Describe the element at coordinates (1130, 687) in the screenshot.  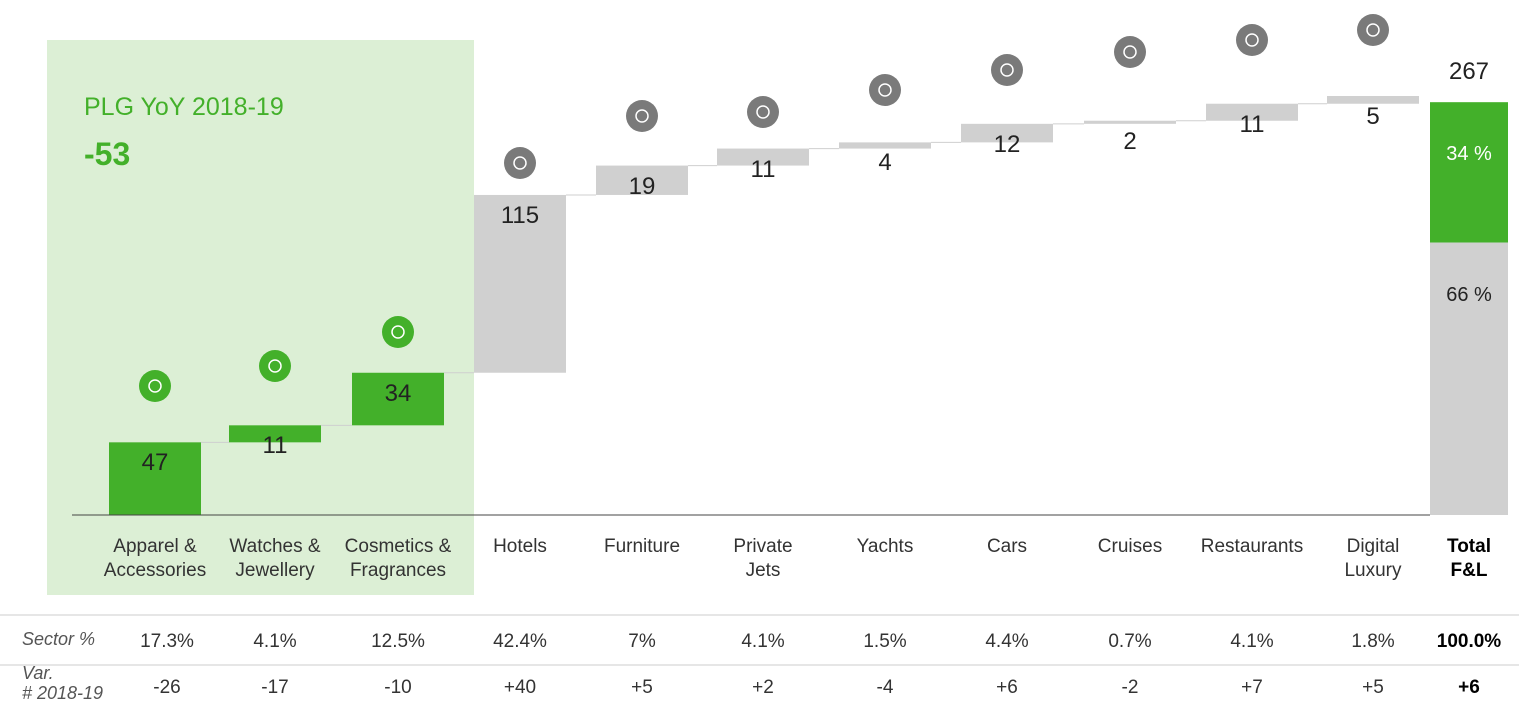
I see `row-value: -2` at that location.